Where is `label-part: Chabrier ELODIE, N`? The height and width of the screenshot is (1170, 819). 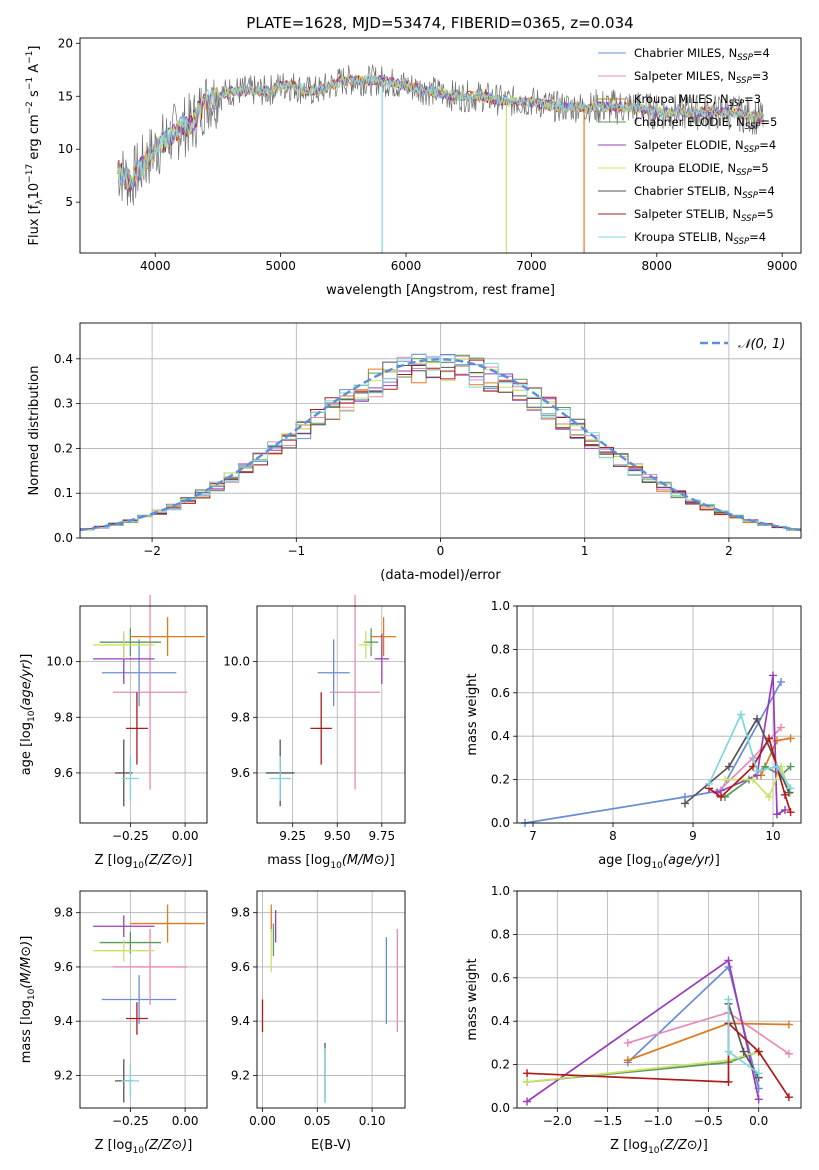 label-part: Chabrier ELODIE, N is located at coordinates (689, 122).